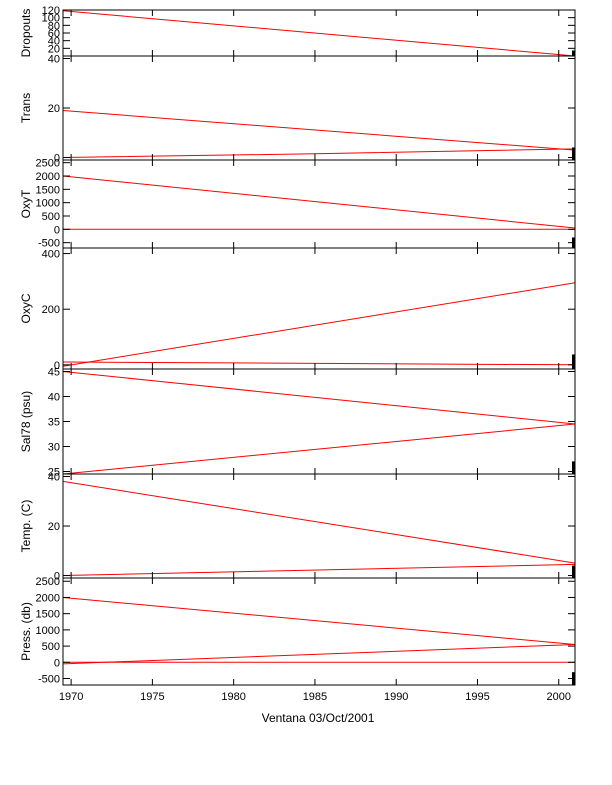 The width and height of the screenshot is (612, 785). I want to click on panel-5-data-marker, so click(573, 467).